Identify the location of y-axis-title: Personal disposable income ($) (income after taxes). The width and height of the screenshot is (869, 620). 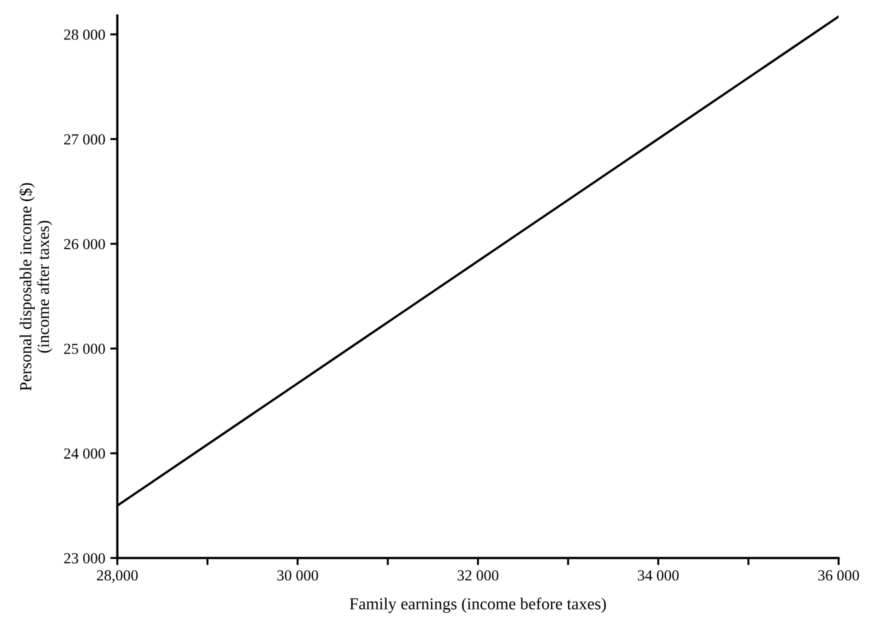
(35, 287).